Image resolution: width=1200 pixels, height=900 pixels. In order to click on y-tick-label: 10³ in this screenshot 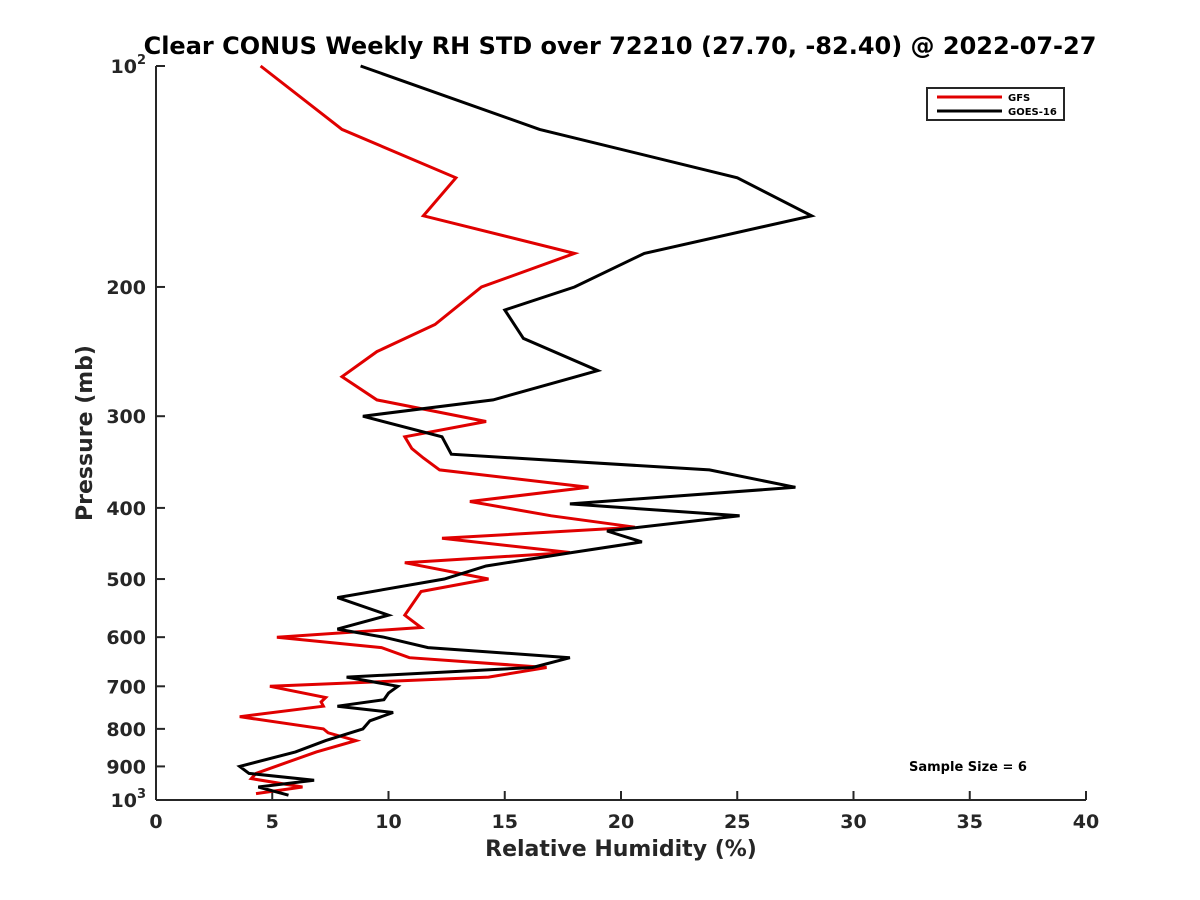, I will do `click(129, 799)`.